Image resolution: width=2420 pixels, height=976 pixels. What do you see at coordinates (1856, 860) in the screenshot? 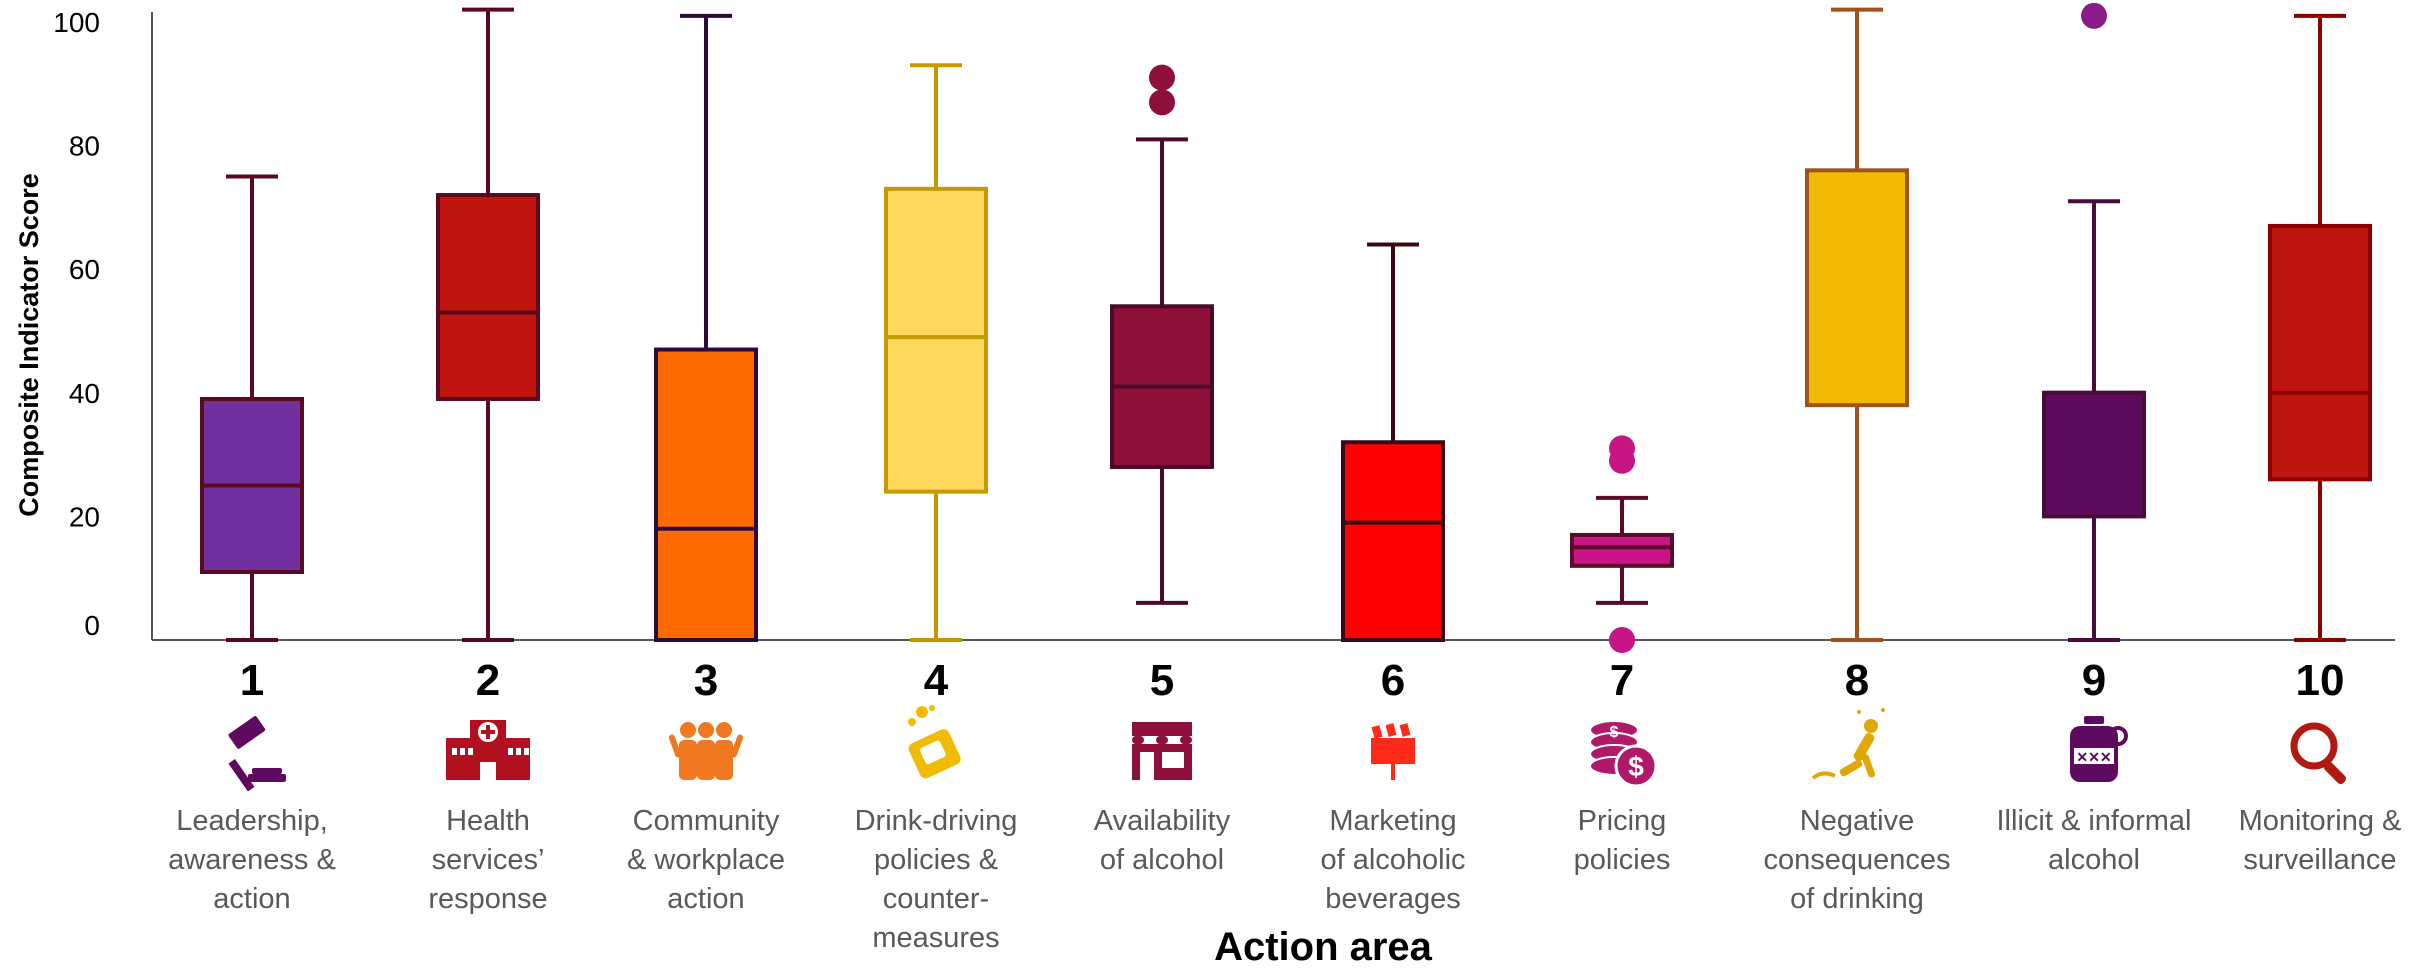
I see `category-label-line: consequences` at bounding box center [1856, 860].